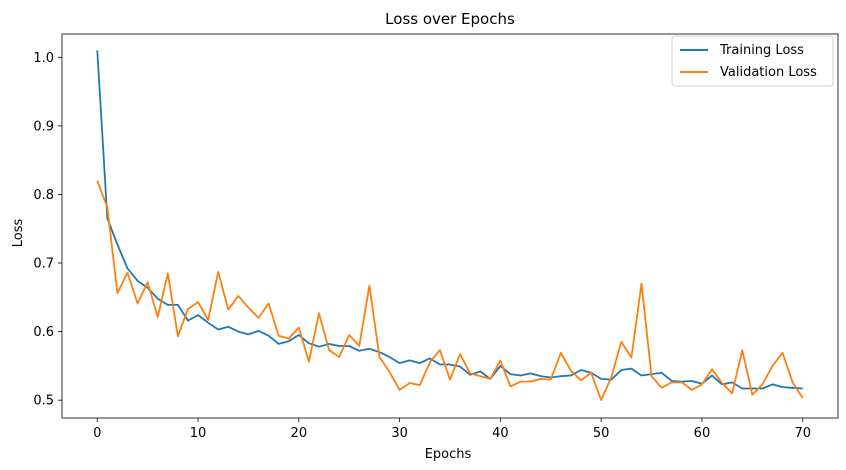 The width and height of the screenshot is (846, 470). I want to click on x-tick-label: 10, so click(198, 433).